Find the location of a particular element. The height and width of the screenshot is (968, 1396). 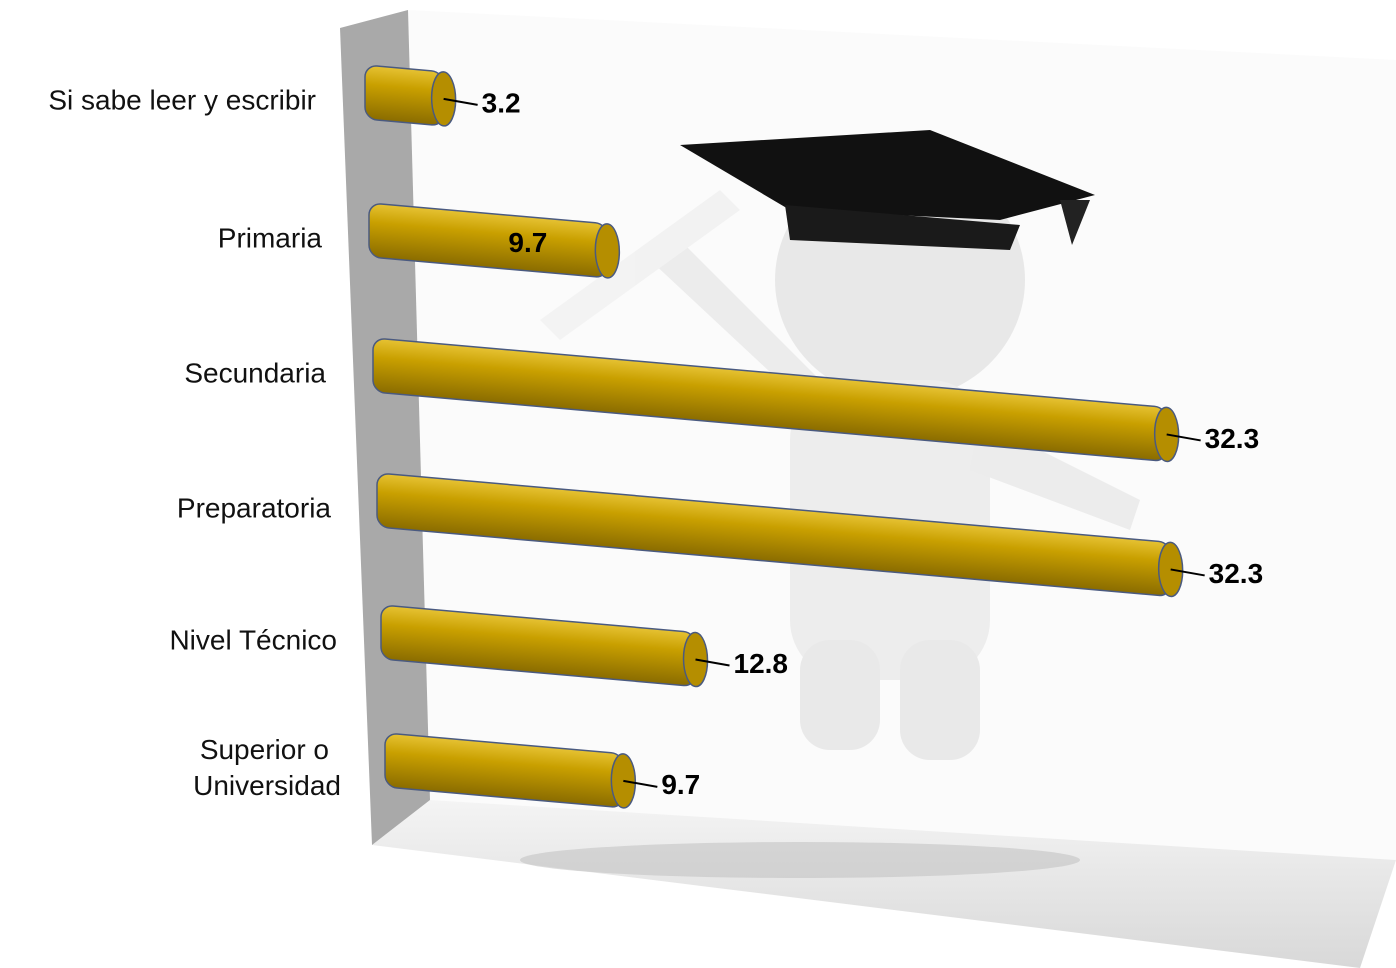

mortarboard is located at coordinates (887, 175).